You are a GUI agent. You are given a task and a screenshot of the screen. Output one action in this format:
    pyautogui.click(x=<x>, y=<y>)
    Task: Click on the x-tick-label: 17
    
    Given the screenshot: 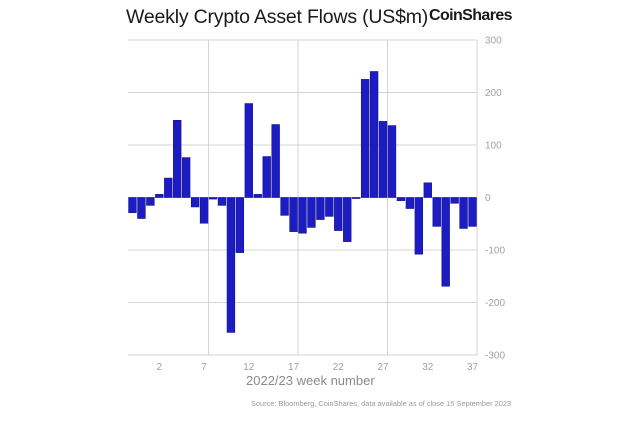 What is the action you would take?
    pyautogui.click(x=294, y=367)
    